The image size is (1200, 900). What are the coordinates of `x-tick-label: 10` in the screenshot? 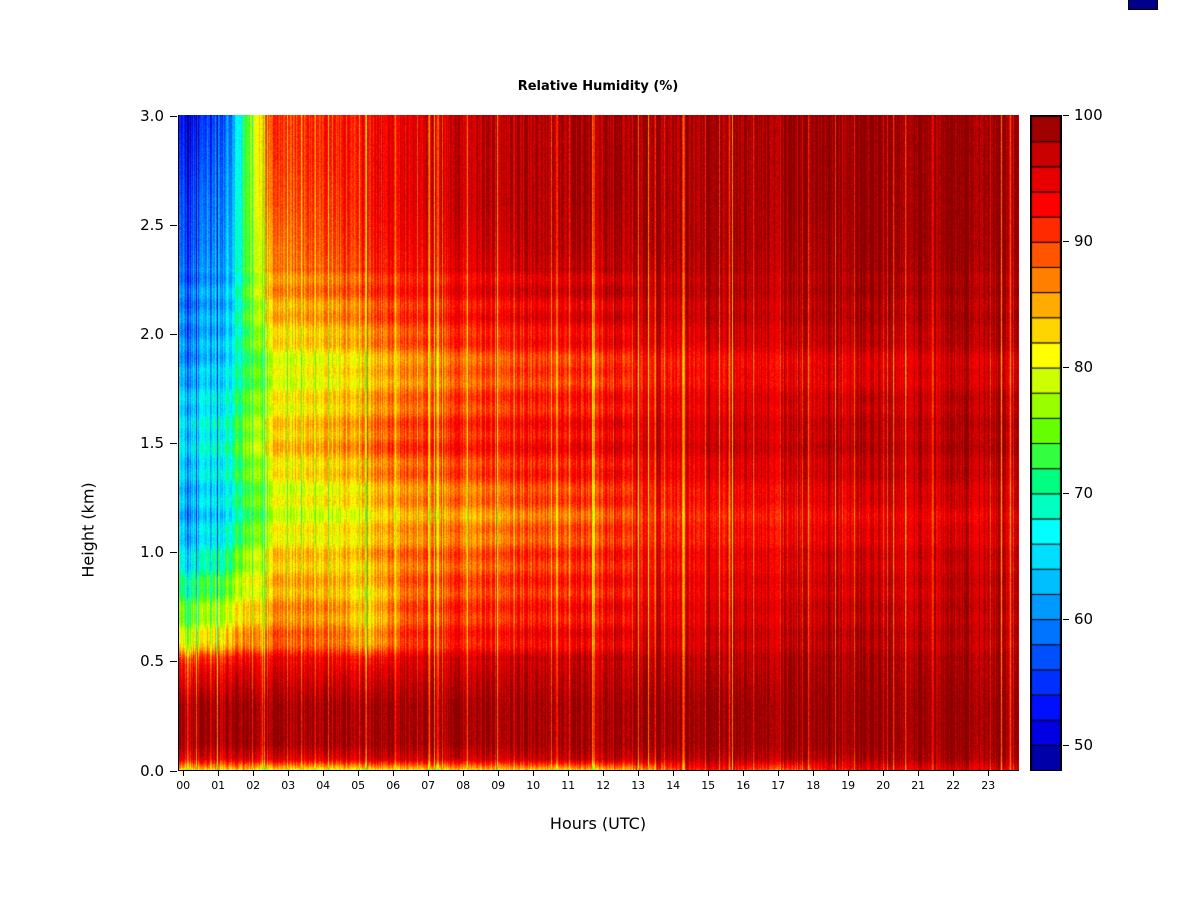 It's located at (533, 785).